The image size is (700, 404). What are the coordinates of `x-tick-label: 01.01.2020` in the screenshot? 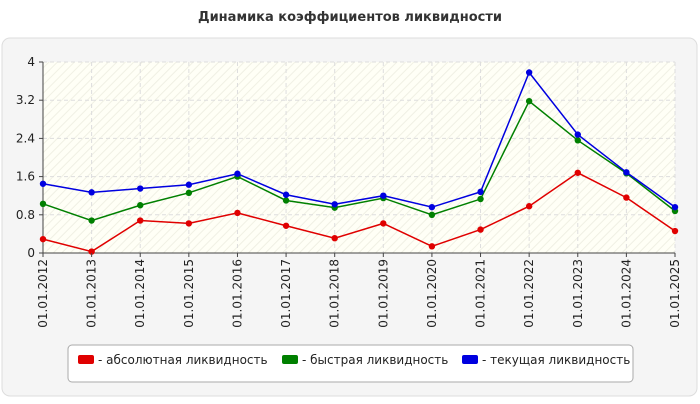 It's located at (432, 293).